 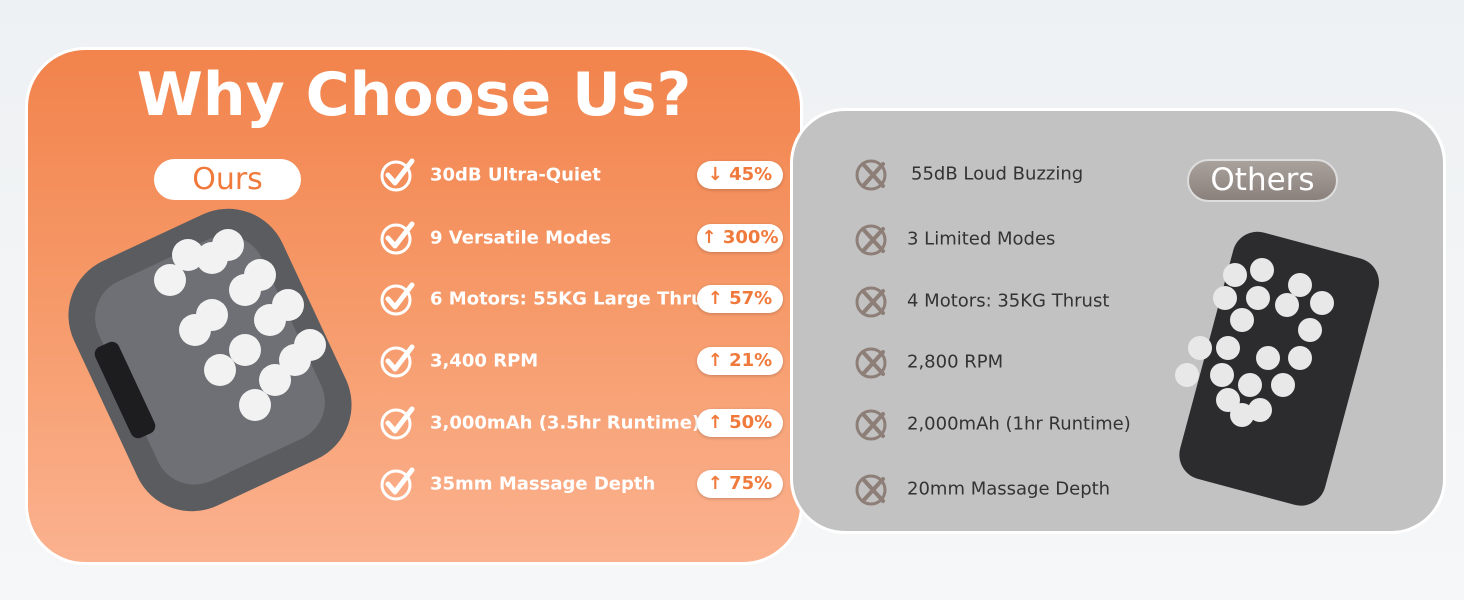 I want to click on feature-text: 20mm Massage Depth, so click(x=1009, y=489).